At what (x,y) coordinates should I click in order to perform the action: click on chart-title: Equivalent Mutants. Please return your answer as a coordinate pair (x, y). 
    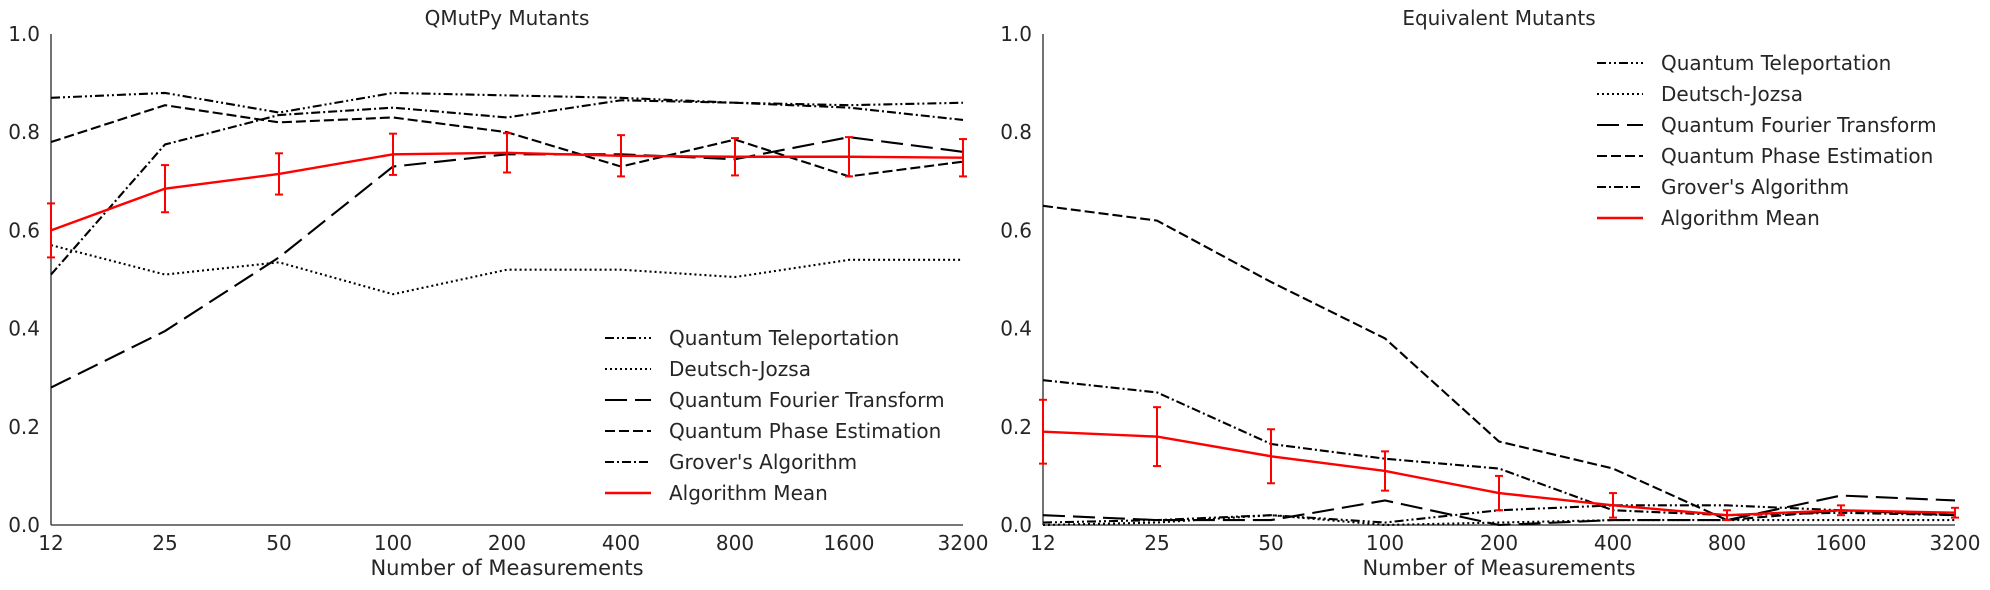
    Looking at the image, I should click on (1498, 18).